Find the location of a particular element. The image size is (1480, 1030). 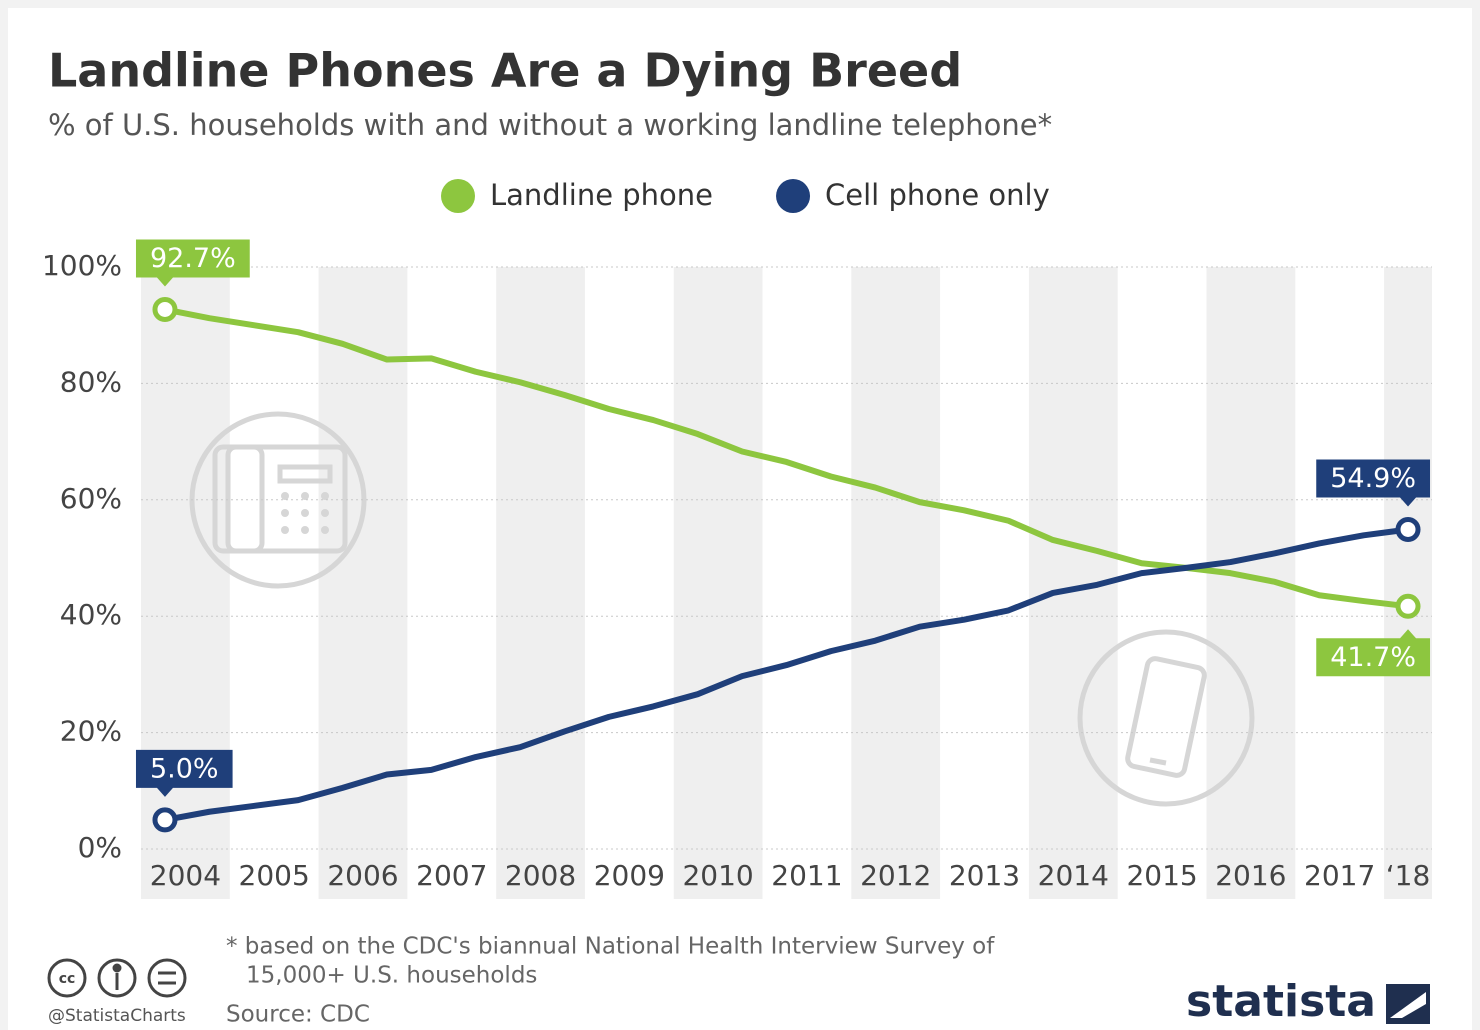

data-label-text: 5.0% is located at coordinates (184, 768).